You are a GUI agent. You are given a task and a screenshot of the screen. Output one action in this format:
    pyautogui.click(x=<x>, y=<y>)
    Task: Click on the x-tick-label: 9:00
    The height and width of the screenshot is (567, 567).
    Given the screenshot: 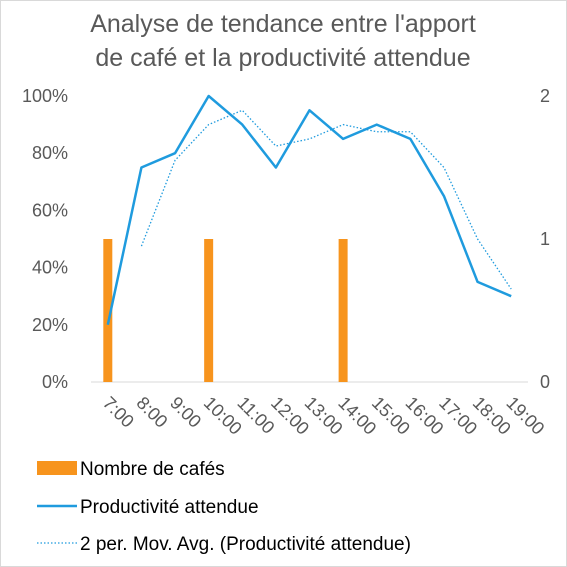 What is the action you would take?
    pyautogui.click(x=185, y=412)
    